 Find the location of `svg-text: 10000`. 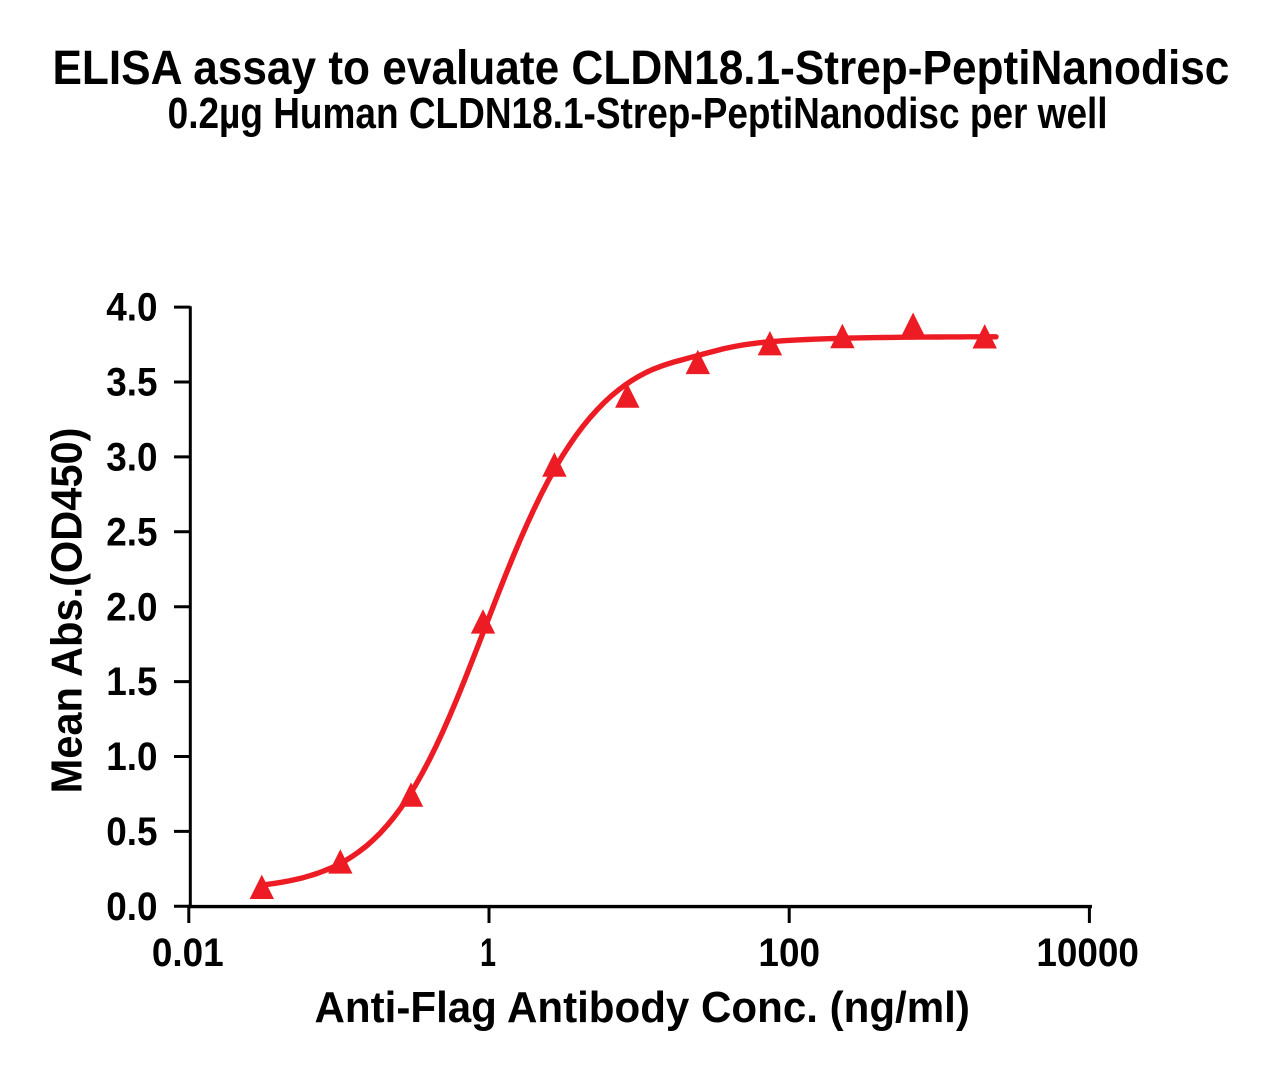

svg-text: 10000 is located at coordinates (1087, 953).